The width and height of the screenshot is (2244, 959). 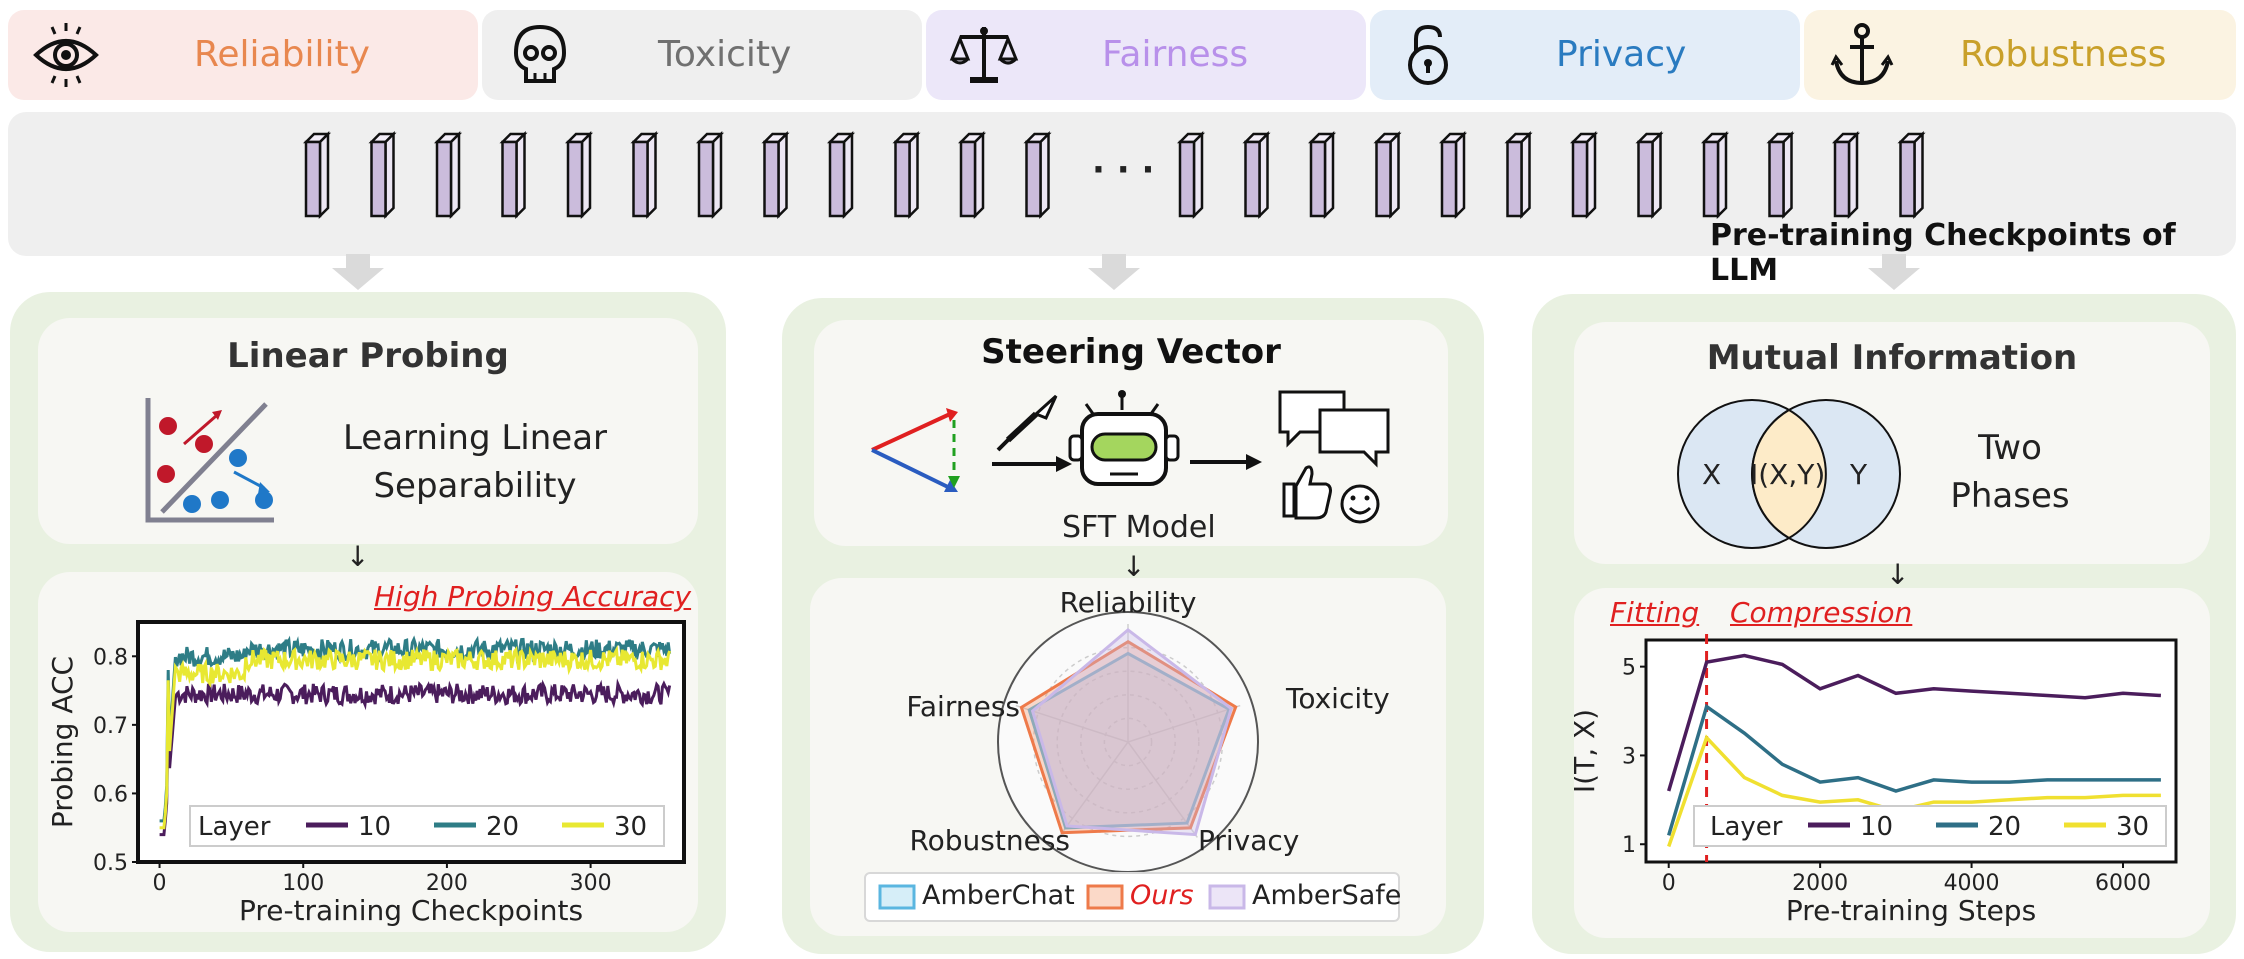 What do you see at coordinates (725, 54) in the screenshot?
I see `category-label: Toxicity` at bounding box center [725, 54].